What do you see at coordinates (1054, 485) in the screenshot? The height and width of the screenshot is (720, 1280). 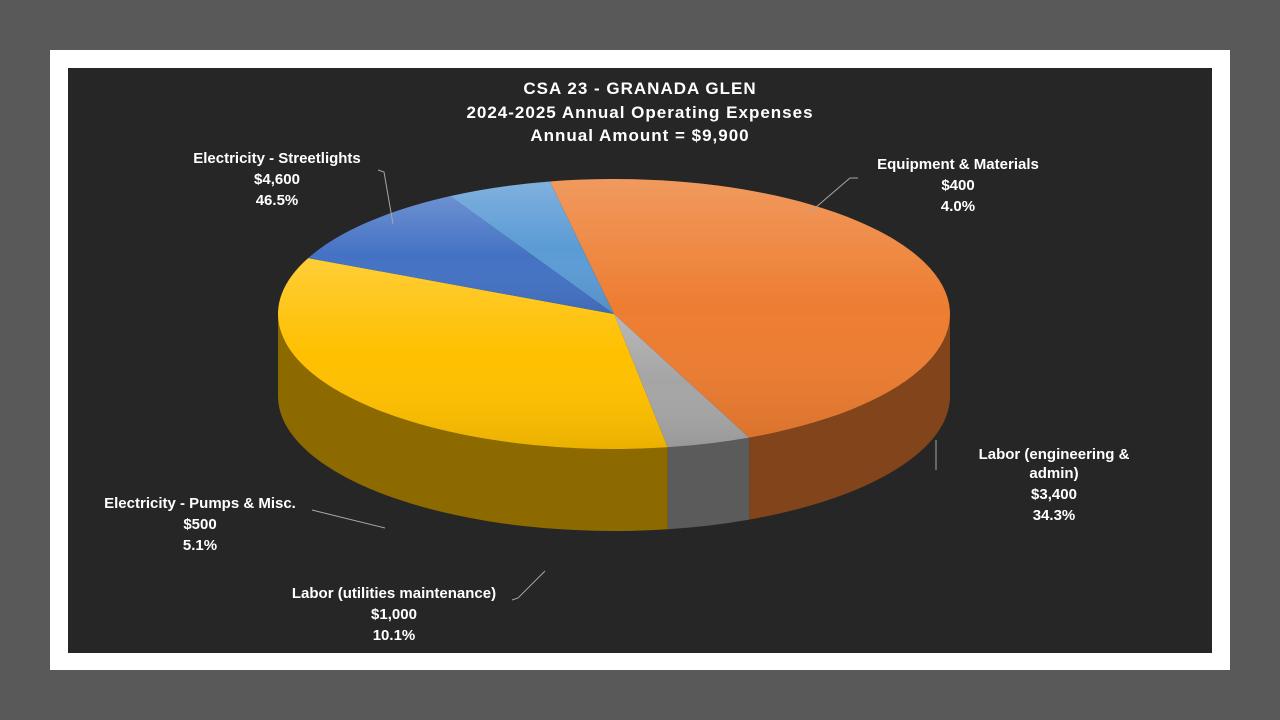 I see `slice-label-labor-engineering: Labor (engineering & admin) $3,400 34.3%` at bounding box center [1054, 485].